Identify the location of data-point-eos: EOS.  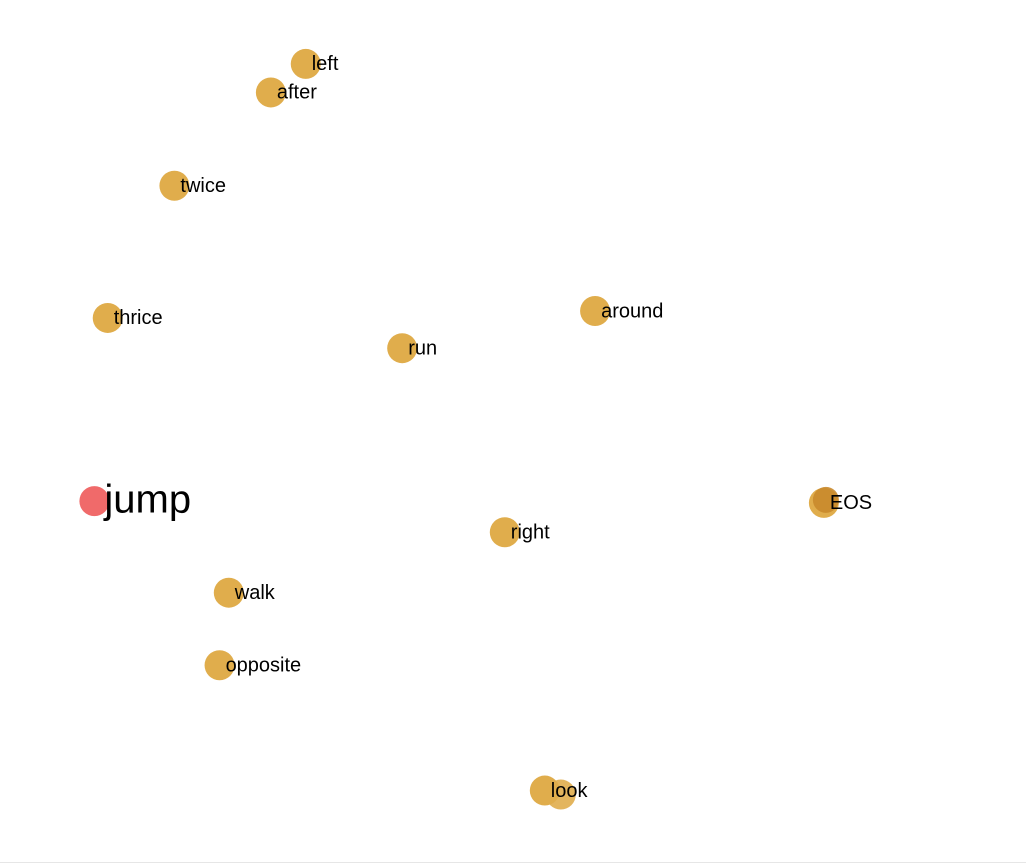
(840, 502).